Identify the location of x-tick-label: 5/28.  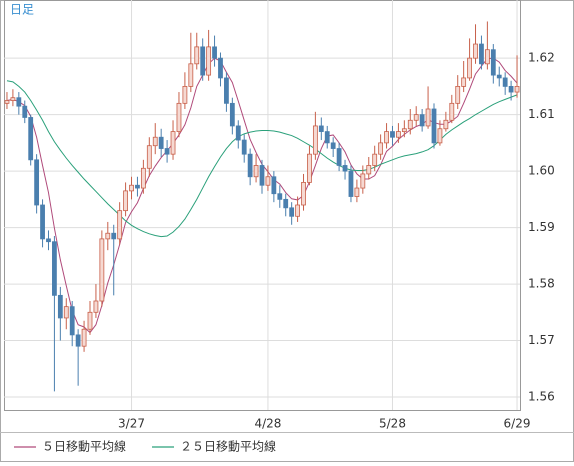
(392, 424).